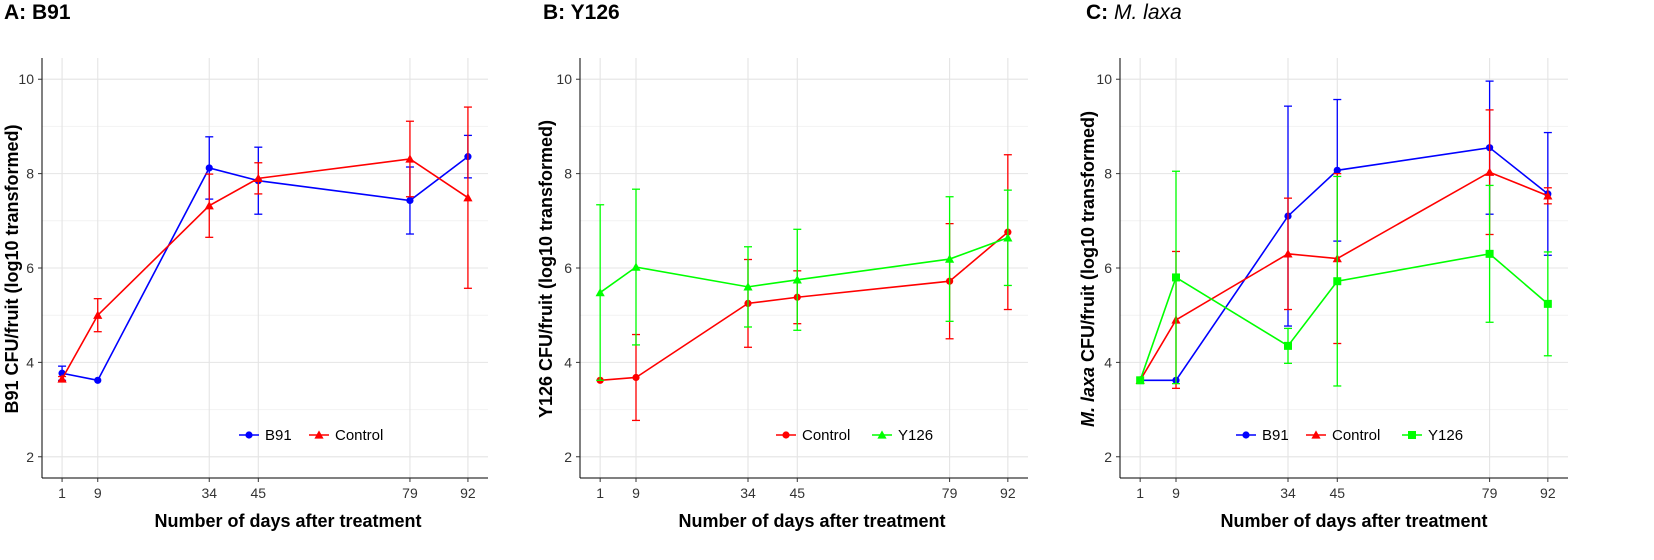  I want to click on panel-c-legend-item-control-label: Control, so click(1356, 435).